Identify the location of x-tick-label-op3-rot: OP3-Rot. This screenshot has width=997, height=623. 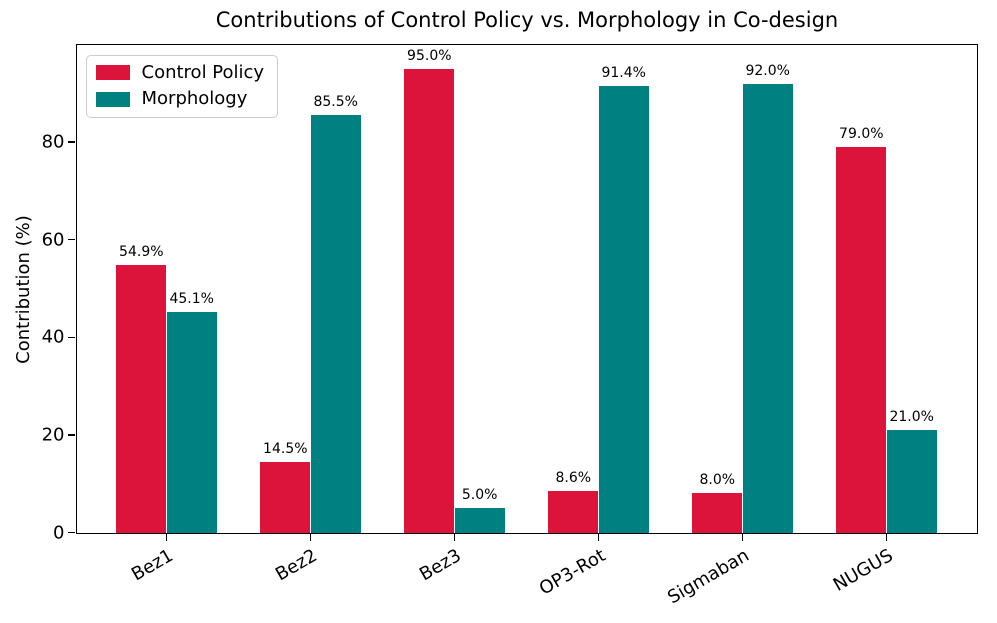
(572, 572).